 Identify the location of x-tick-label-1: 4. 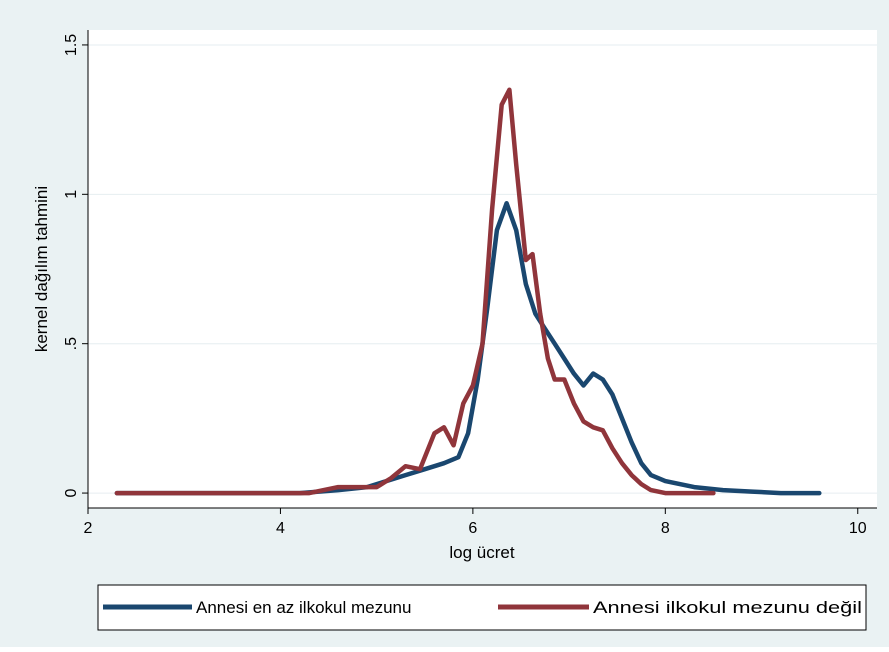
(280, 528).